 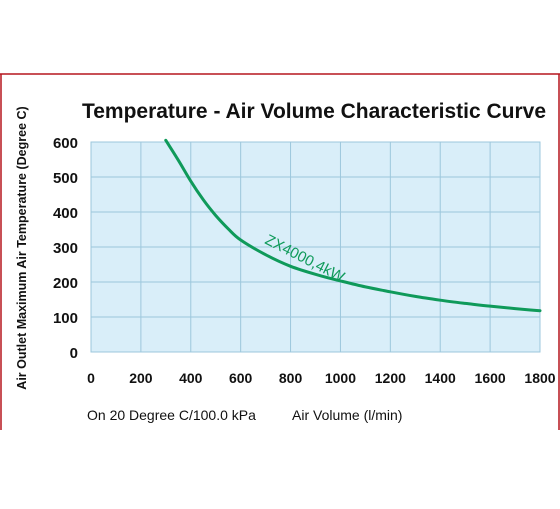 I want to click on x-tick-label: 1000, so click(x=340, y=378).